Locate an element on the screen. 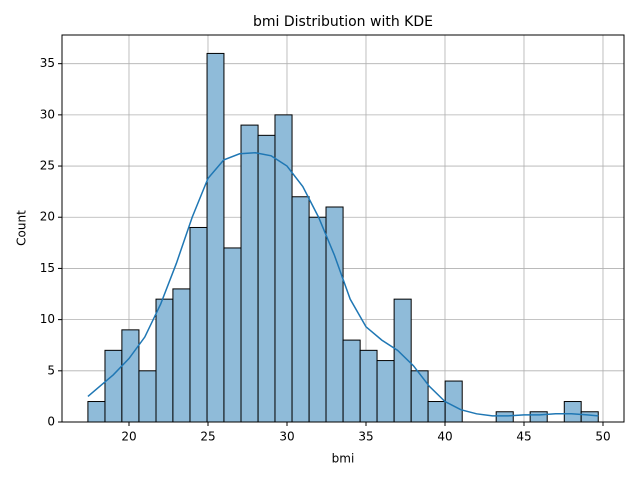 Image resolution: width=640 pixels, height=480 pixels. x-tick-label: 50 is located at coordinates (602, 437).